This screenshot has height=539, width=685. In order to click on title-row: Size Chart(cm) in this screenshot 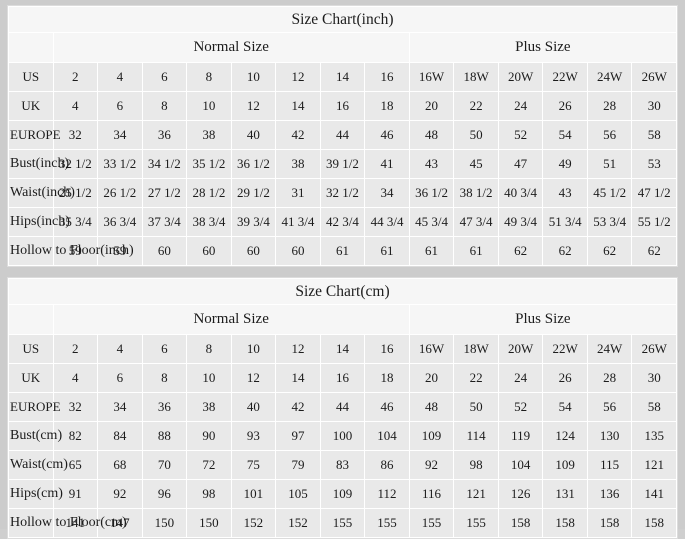, I will do `click(342, 291)`.